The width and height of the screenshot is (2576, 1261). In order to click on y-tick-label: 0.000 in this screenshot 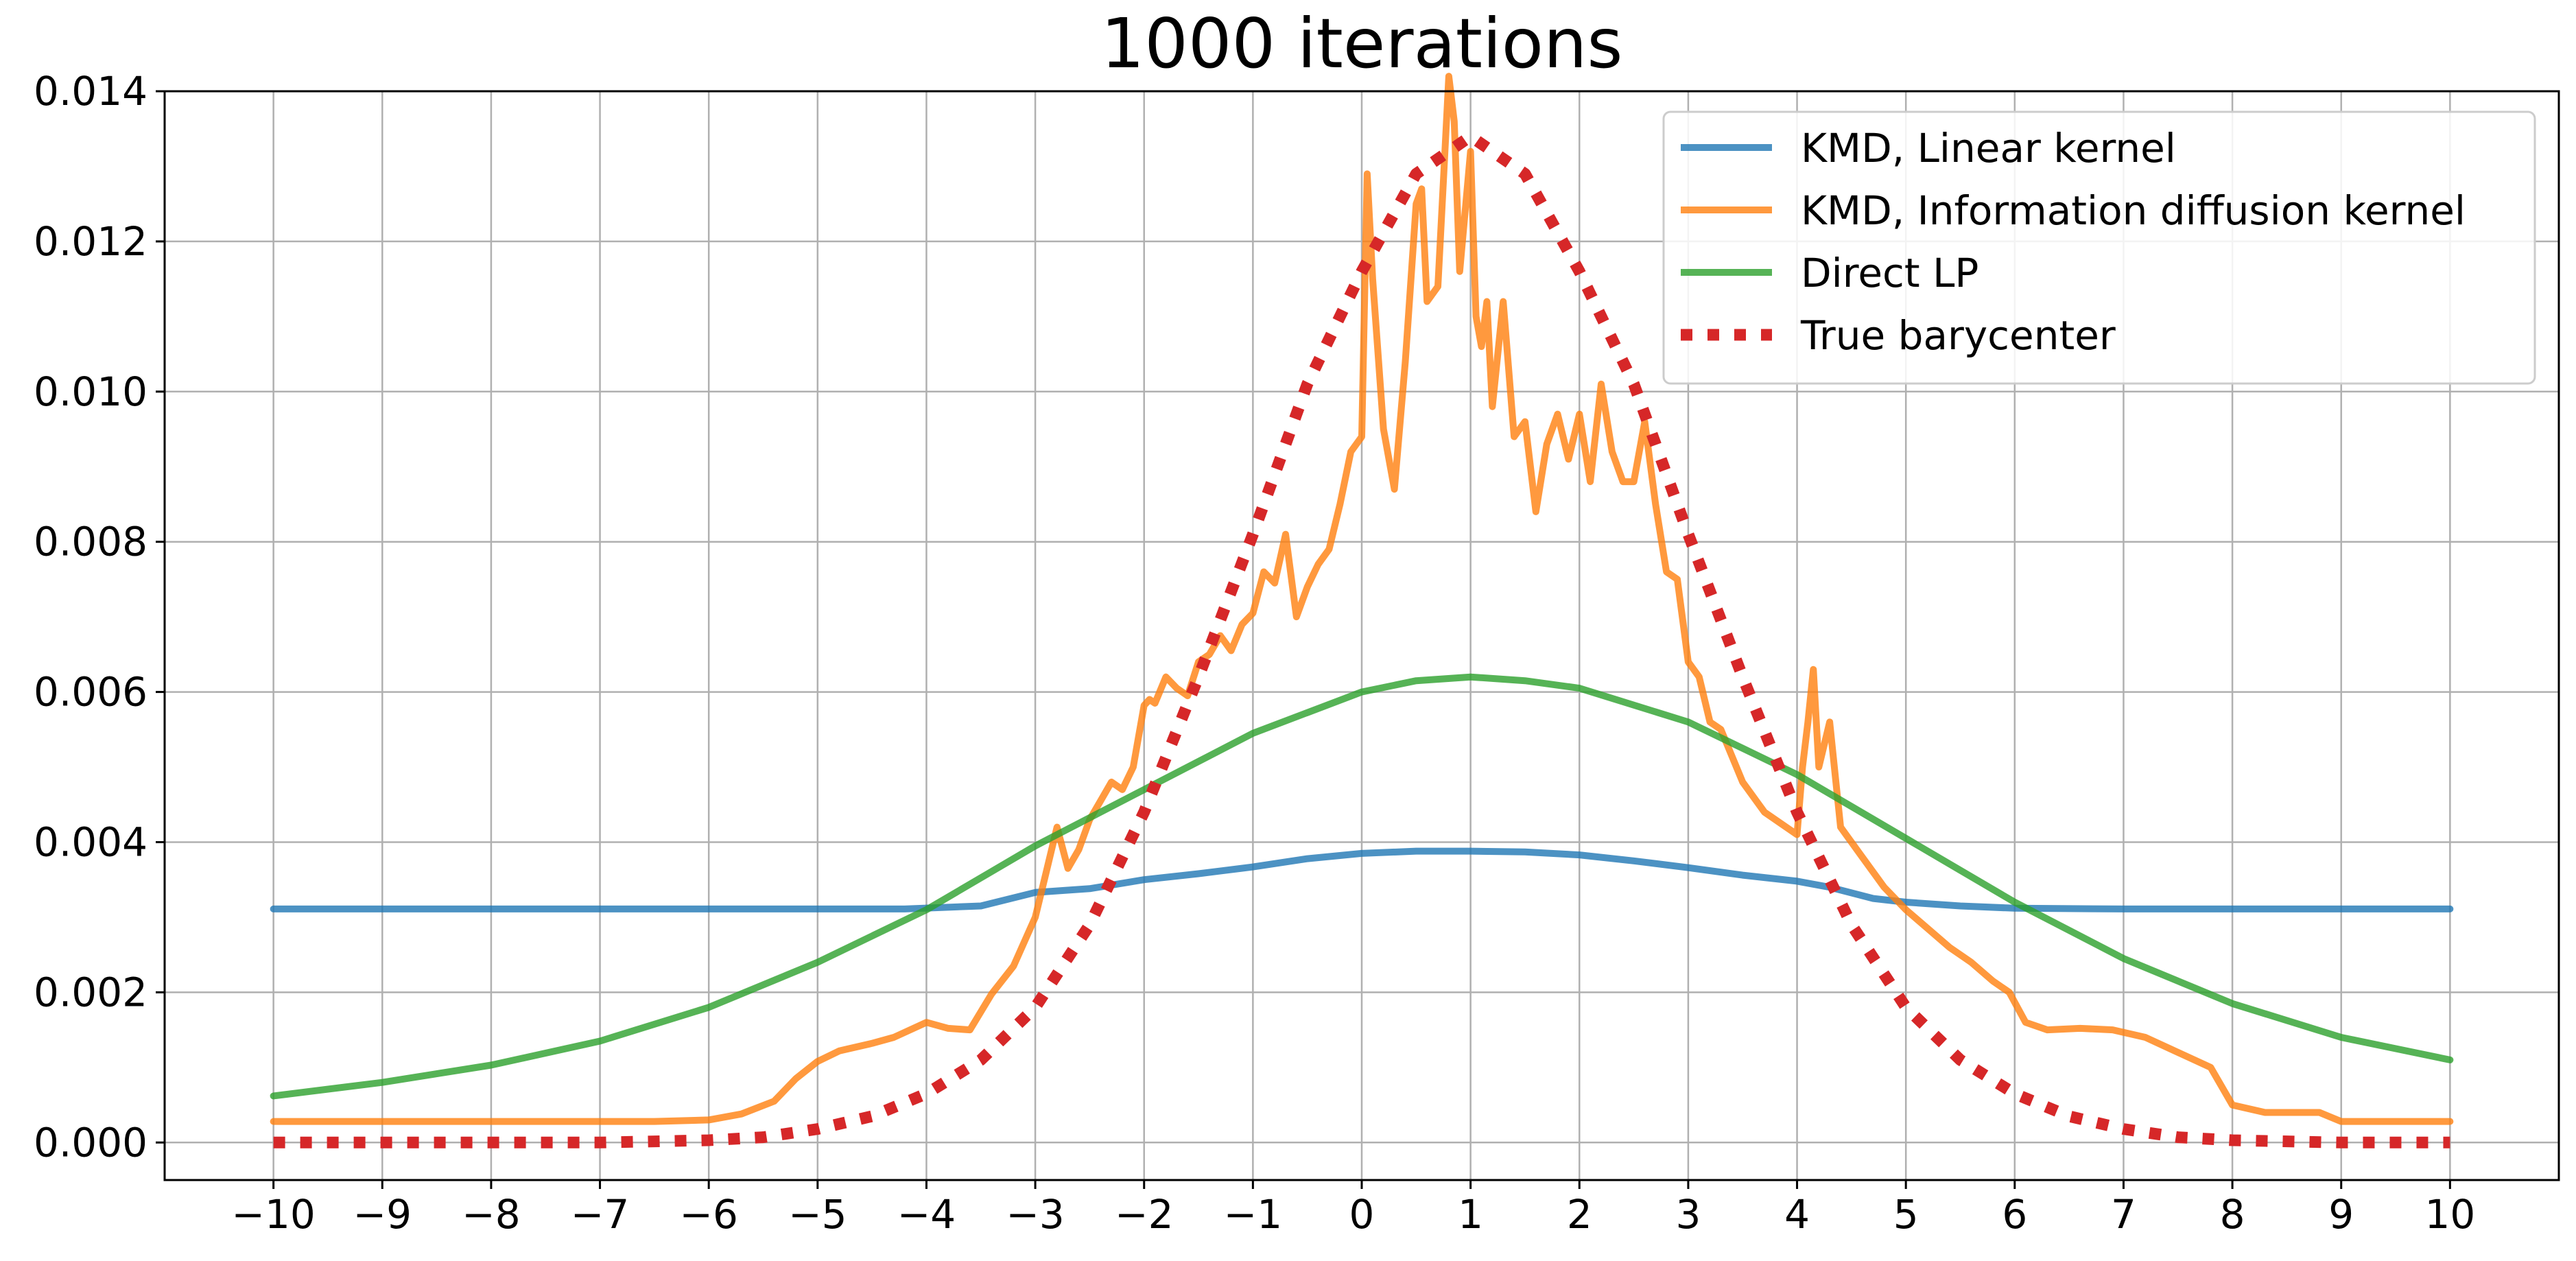, I will do `click(90, 1142)`.